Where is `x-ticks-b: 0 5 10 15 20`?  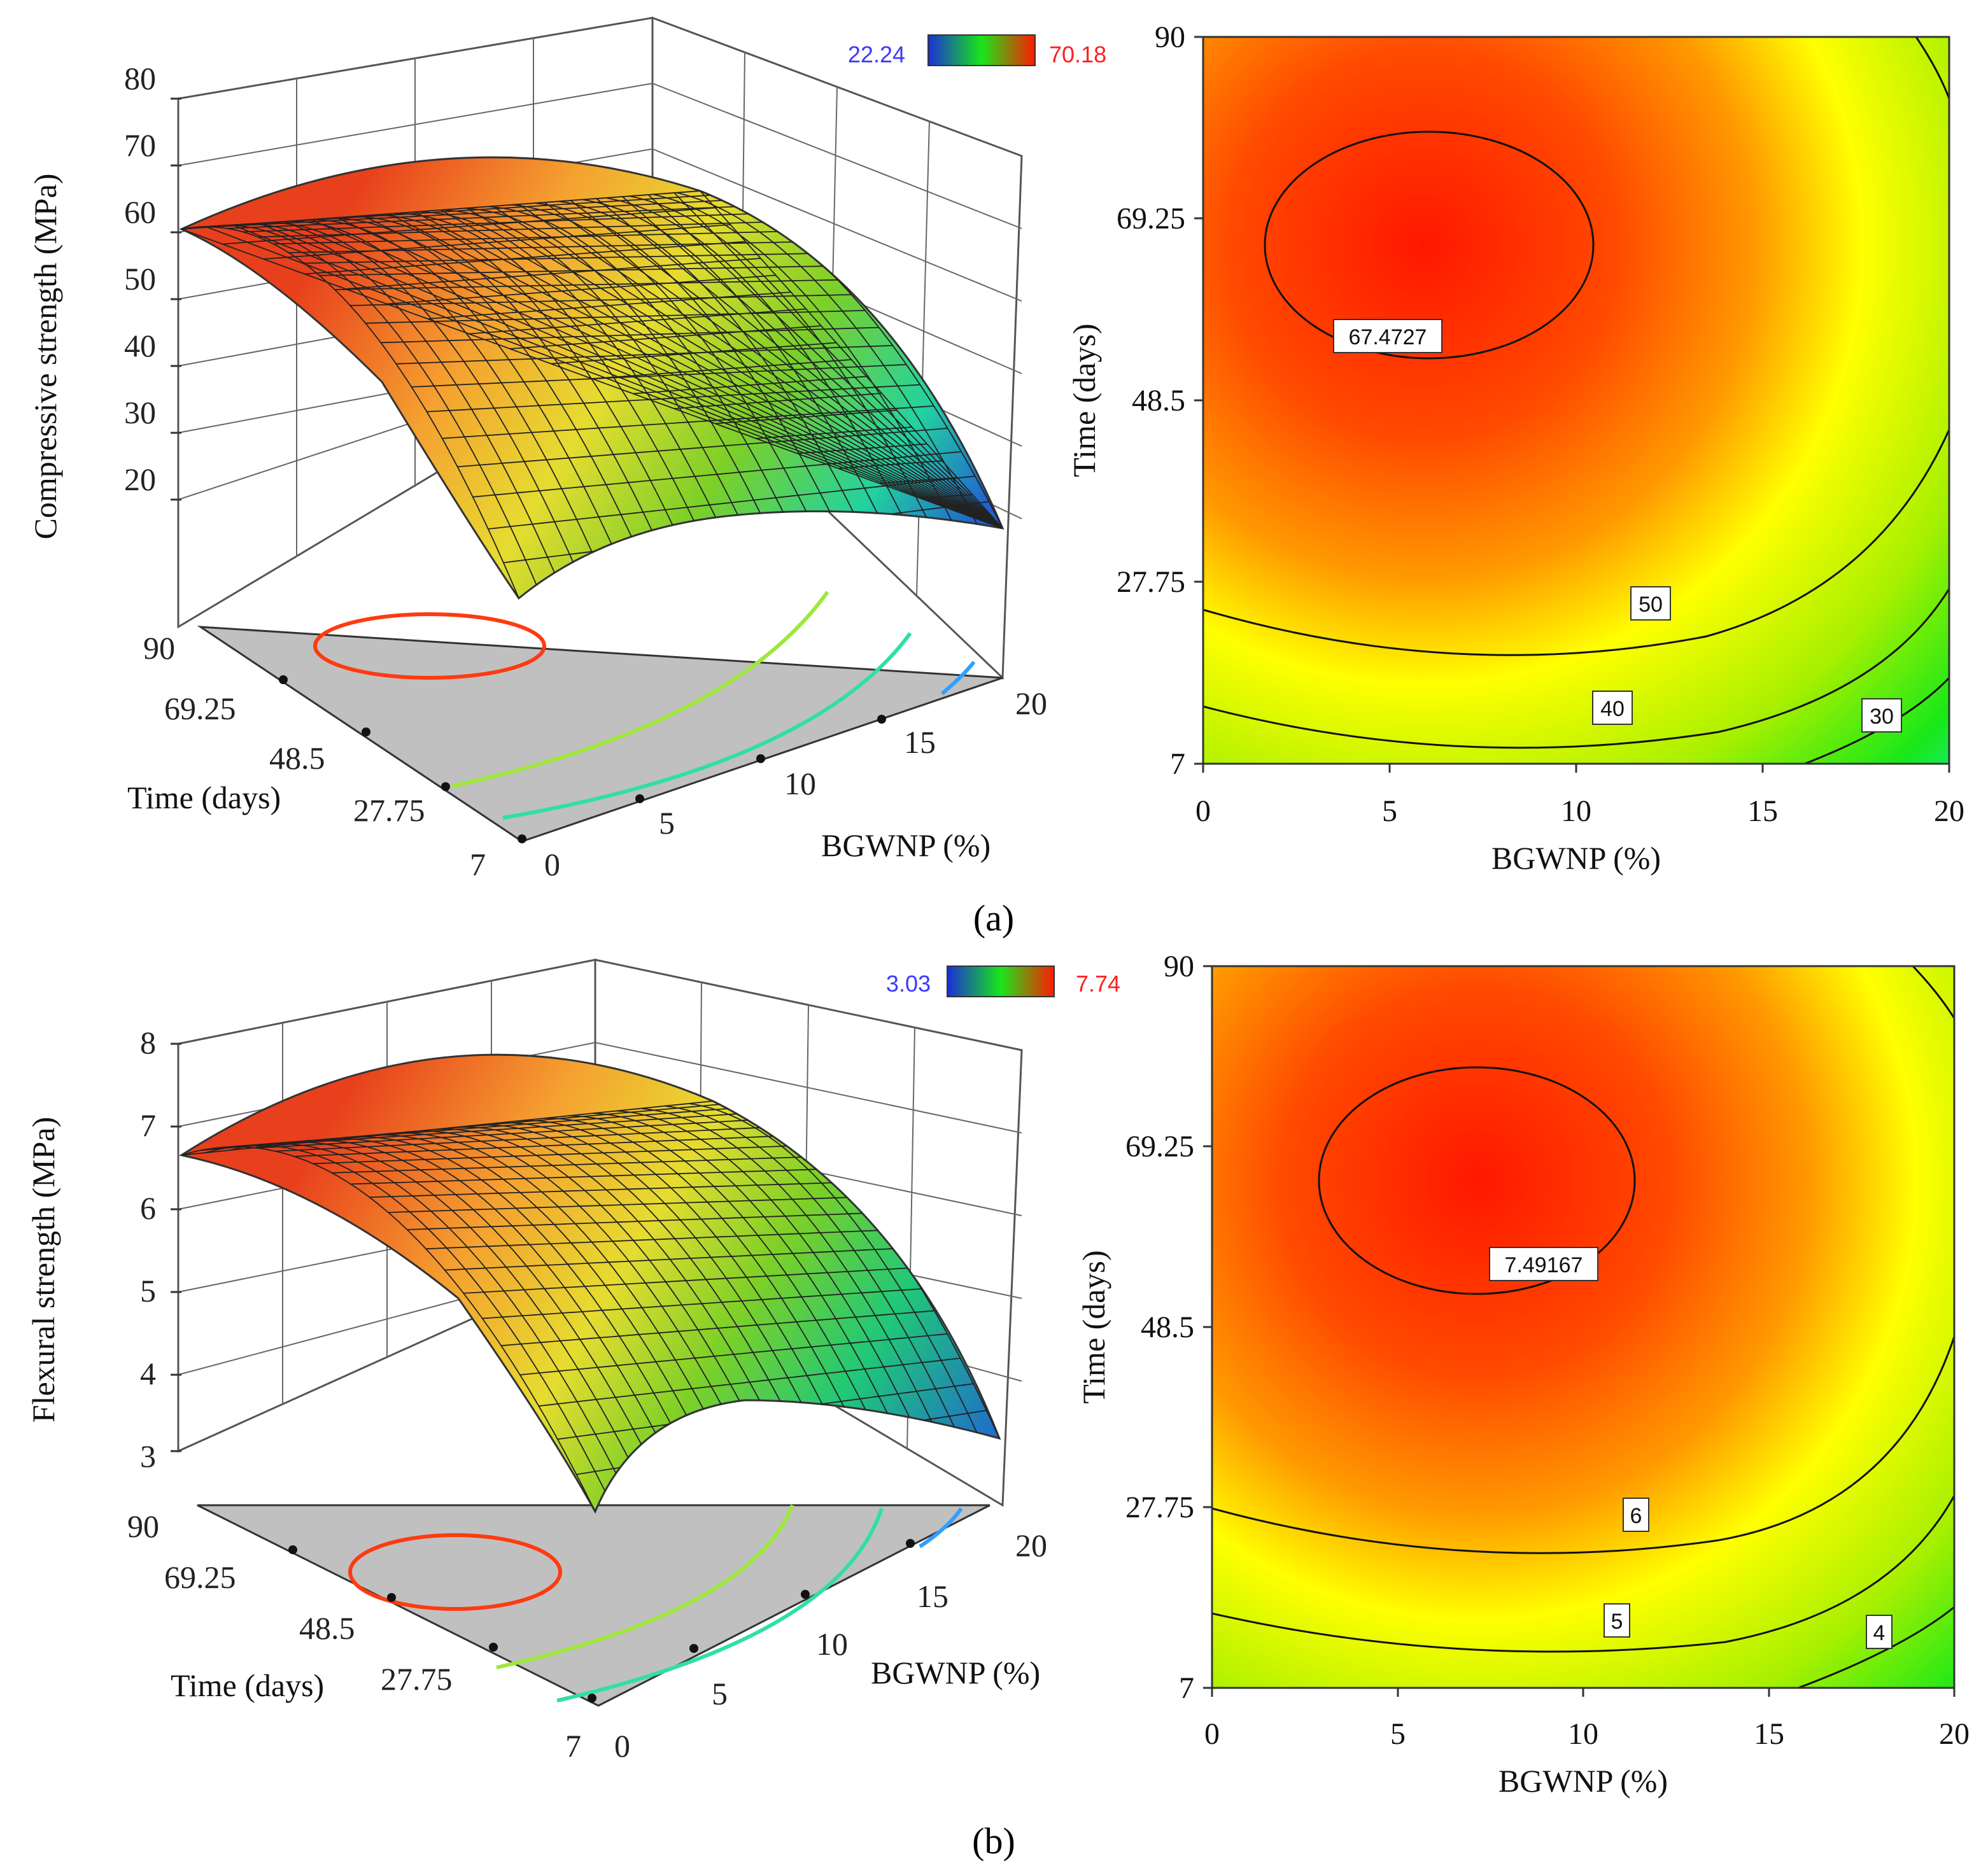
x-ticks-b: 0 5 10 15 20 is located at coordinates (831, 1645).